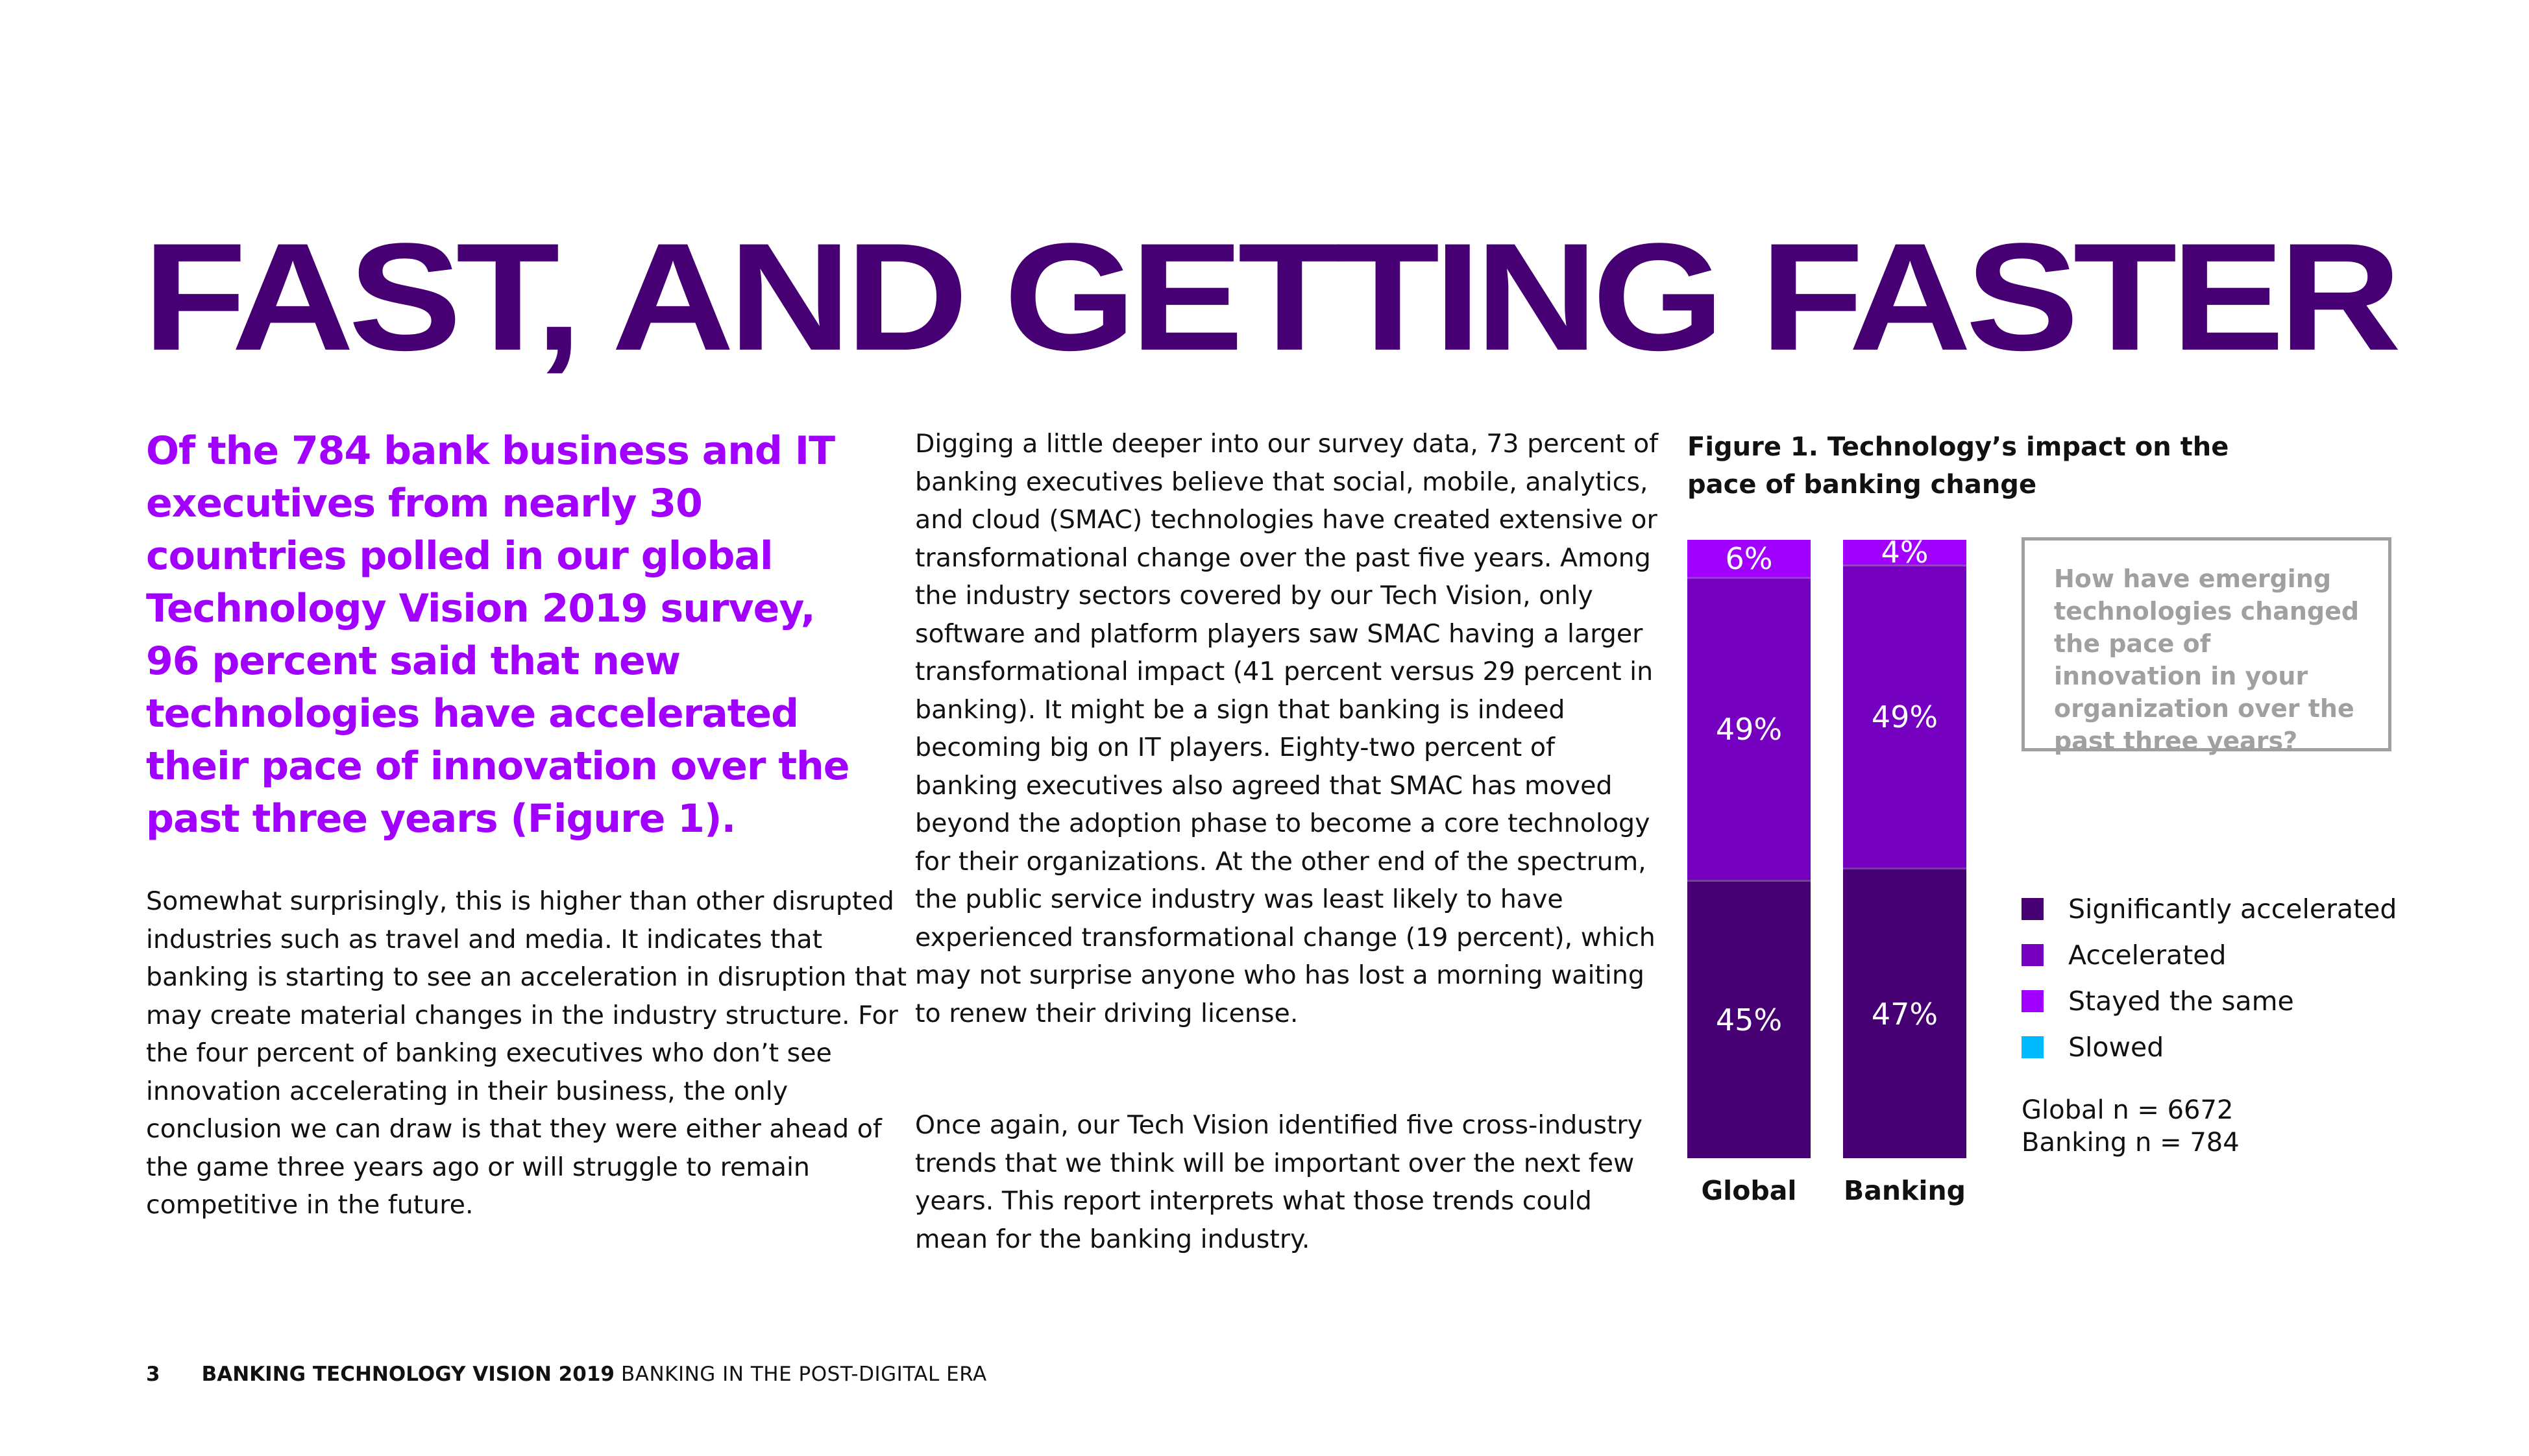 The image size is (2529, 1456). Describe the element at coordinates (408, 1374) in the screenshot. I see `publication-title: BANKING TECHNOLOGY VISION 2019` at that location.